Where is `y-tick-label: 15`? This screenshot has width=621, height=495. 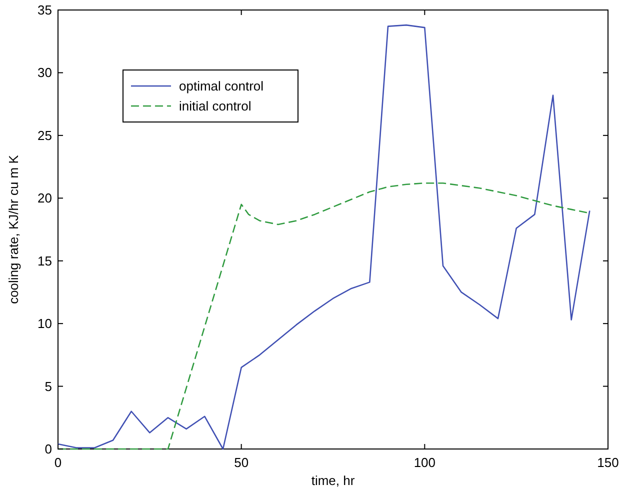 y-tick-label: 15 is located at coordinates (45, 260).